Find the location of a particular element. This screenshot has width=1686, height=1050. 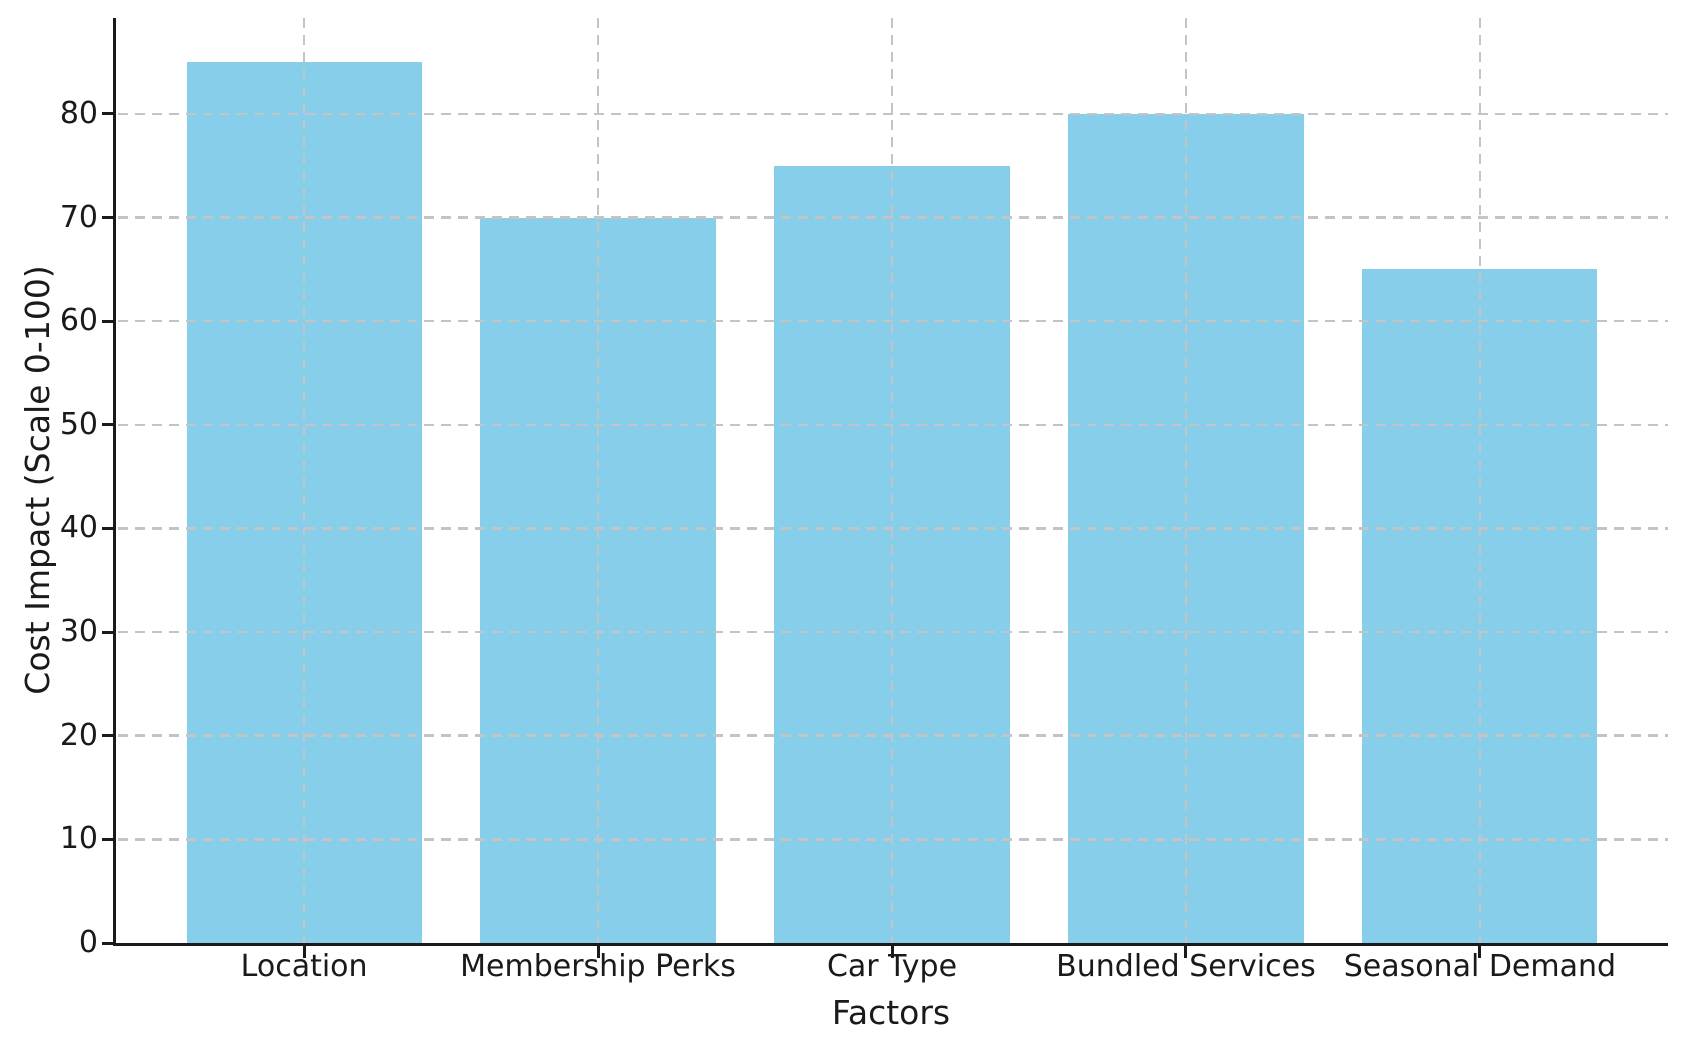

y-tick-label: 80 is located at coordinates (78, 113).